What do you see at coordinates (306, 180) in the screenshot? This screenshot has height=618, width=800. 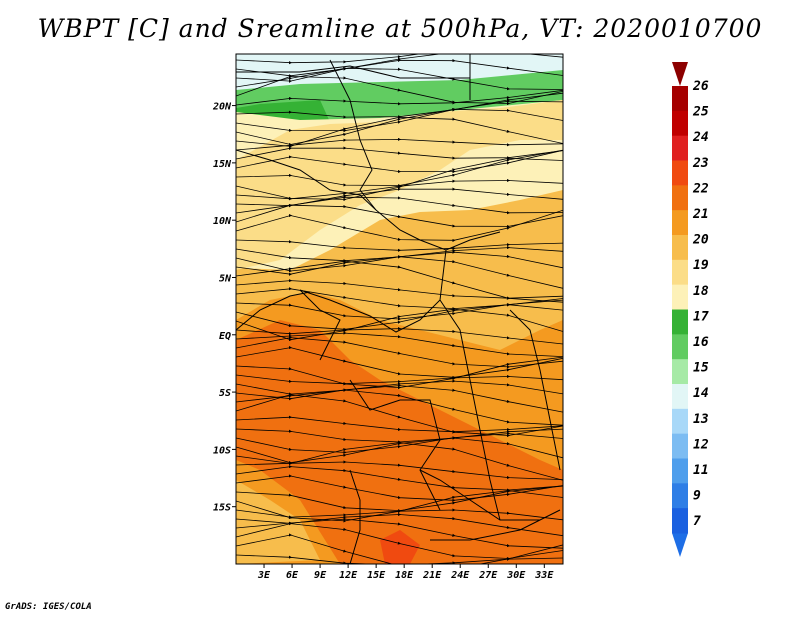 I see `border-sahel` at bounding box center [306, 180].